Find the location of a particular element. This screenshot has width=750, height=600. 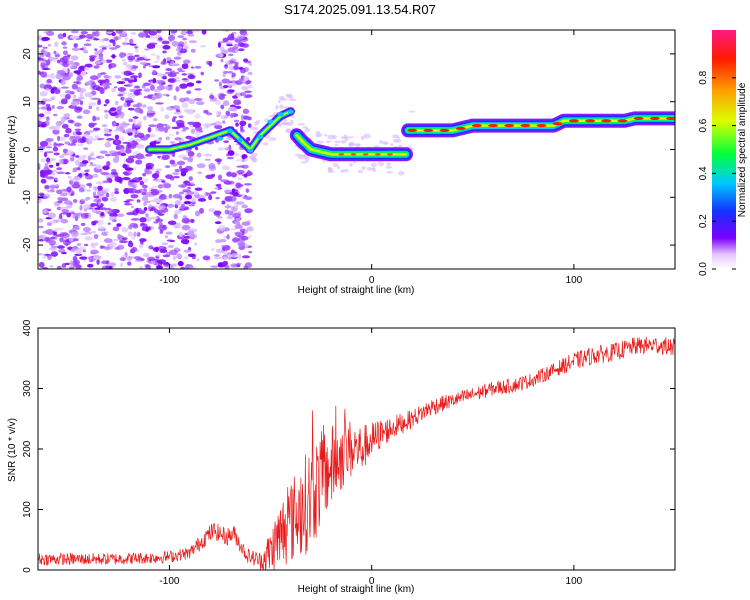

spectrogram-xtick-label: 0 is located at coordinates (372, 280).